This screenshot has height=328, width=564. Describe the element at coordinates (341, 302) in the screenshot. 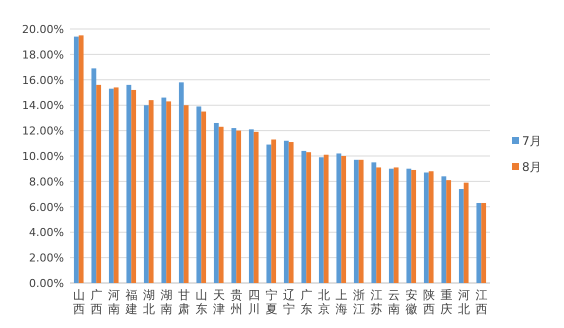

I see `x-tick-label: 上海` at that location.